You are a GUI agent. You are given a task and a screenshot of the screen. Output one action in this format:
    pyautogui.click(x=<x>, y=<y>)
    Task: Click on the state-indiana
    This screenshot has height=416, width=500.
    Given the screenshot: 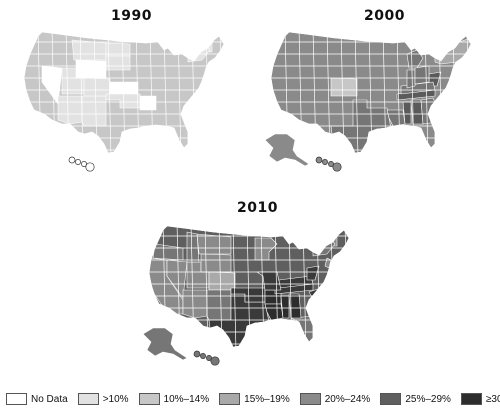 What is the action you would take?
    pyautogui.click(x=411, y=79)
    